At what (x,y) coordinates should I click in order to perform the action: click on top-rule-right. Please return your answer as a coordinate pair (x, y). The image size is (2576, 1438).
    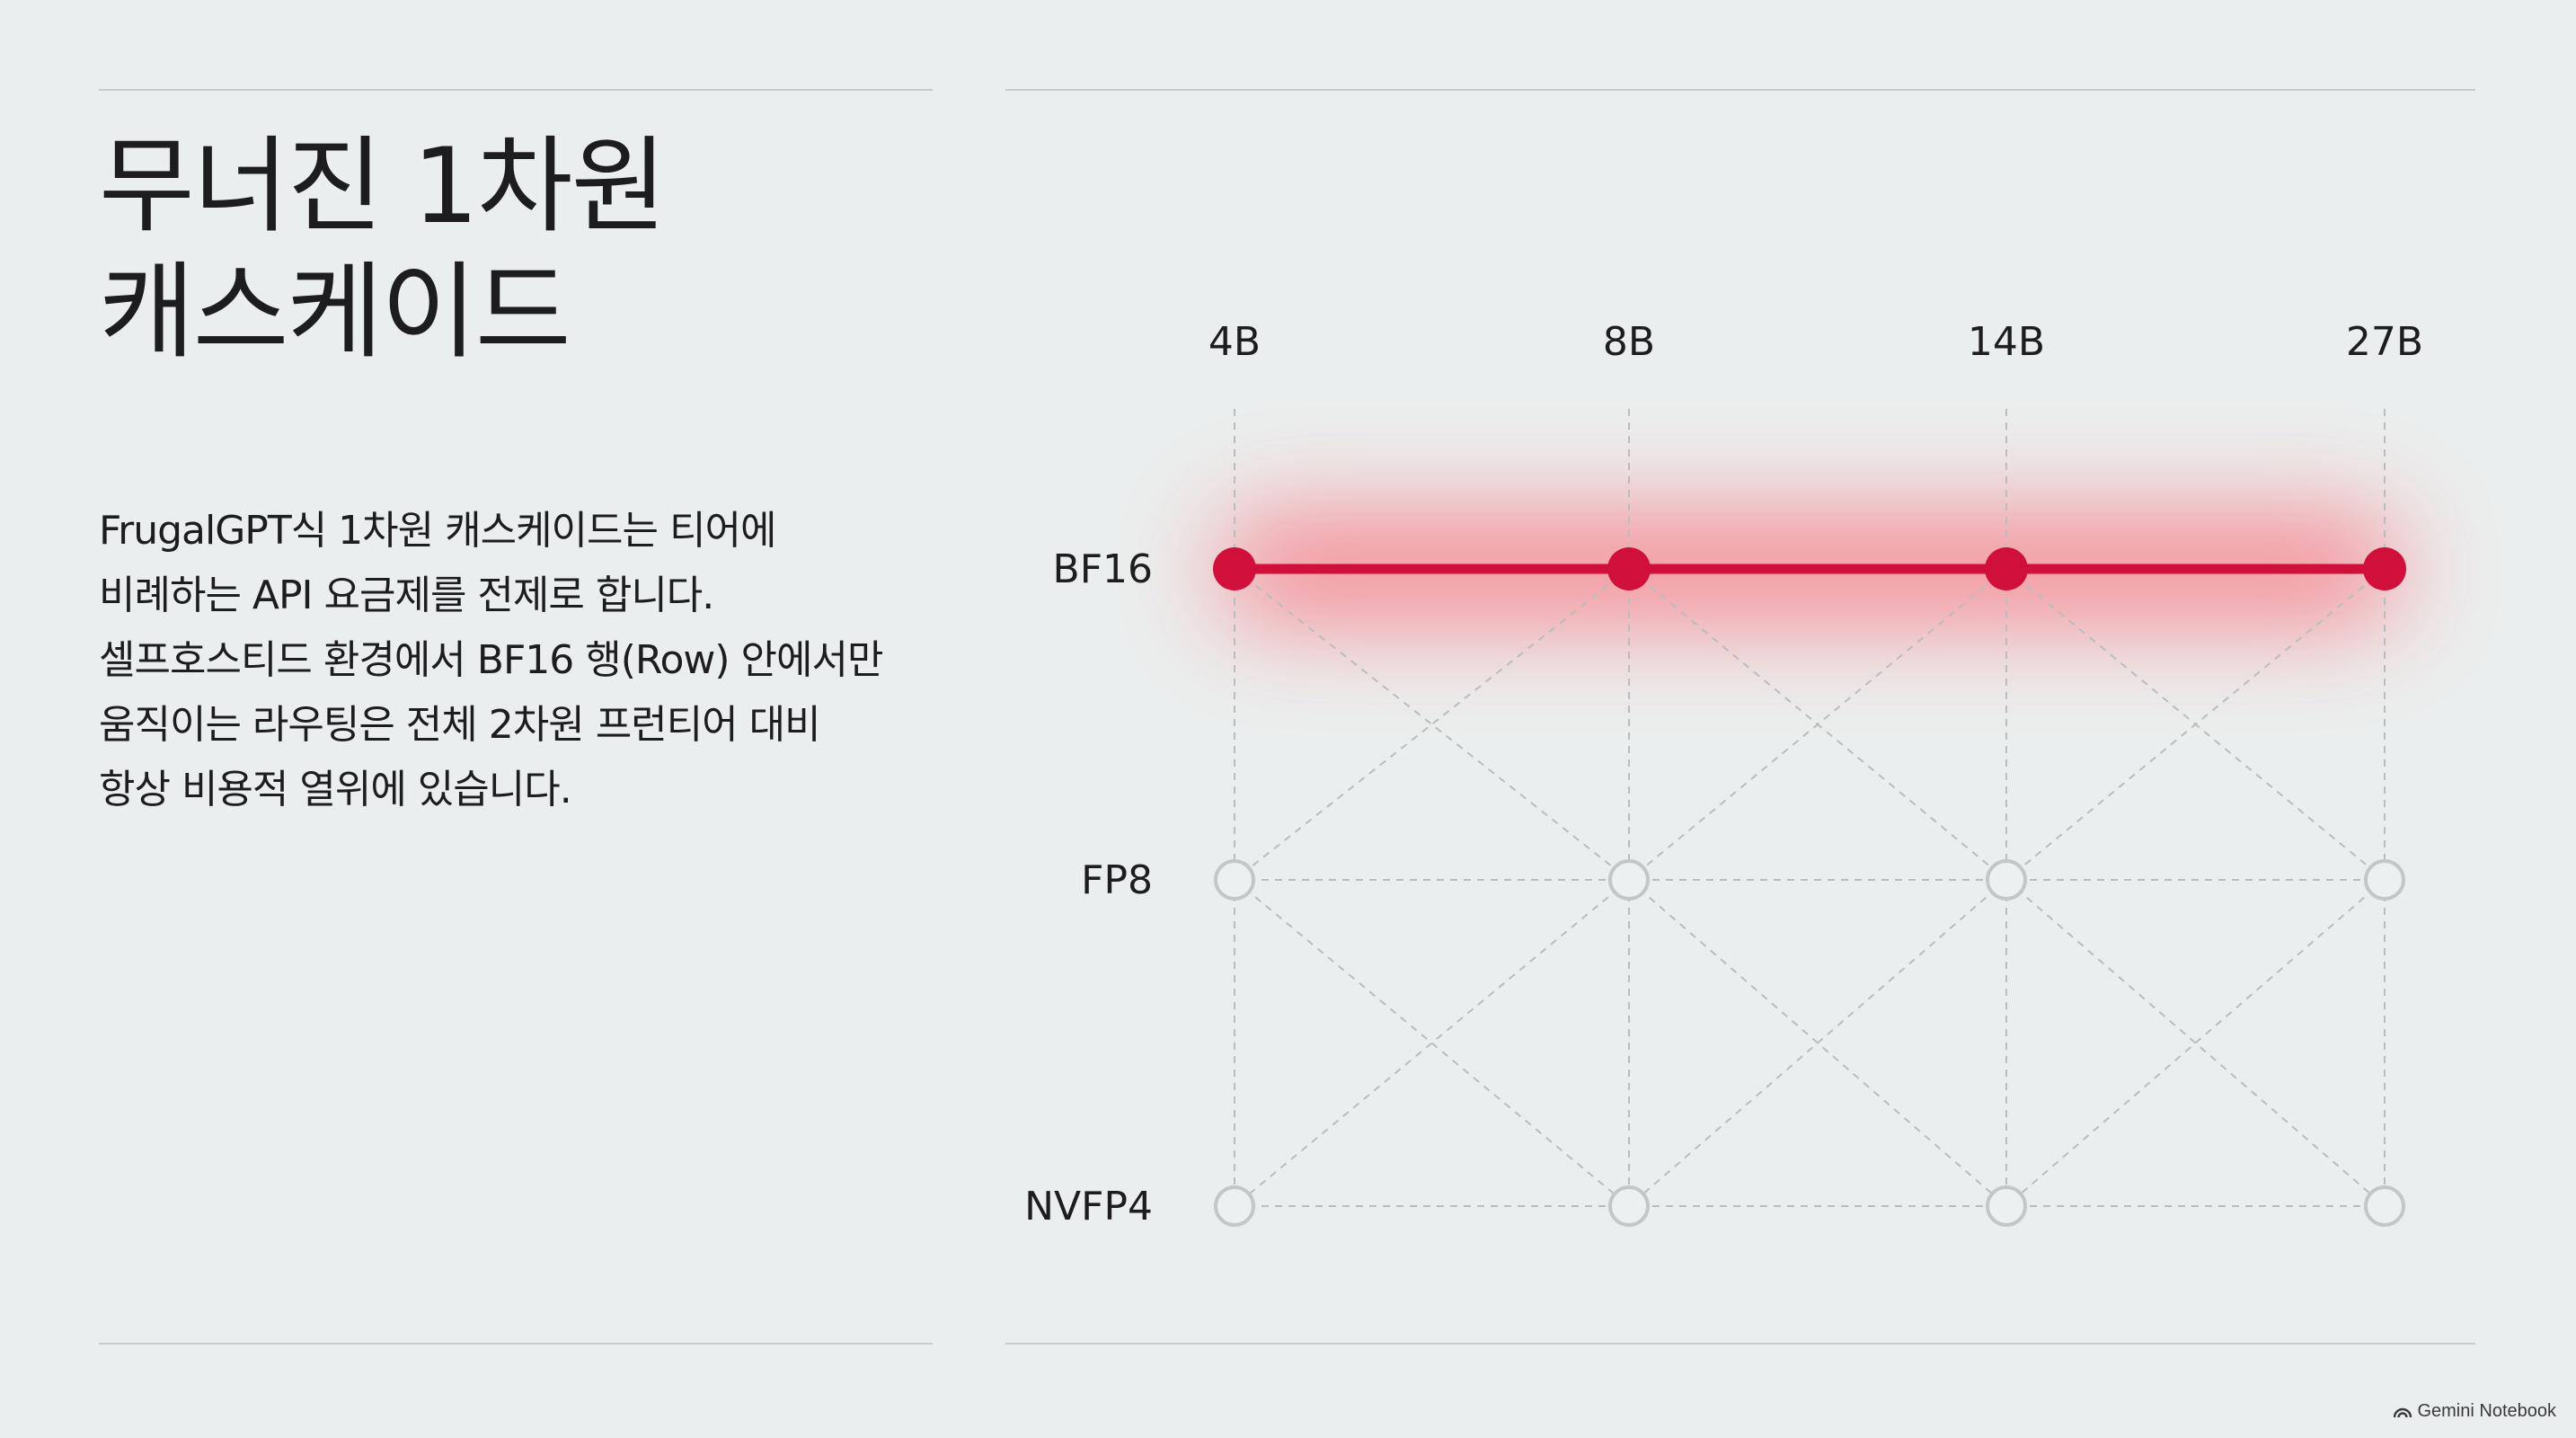
    Looking at the image, I should click on (1740, 90).